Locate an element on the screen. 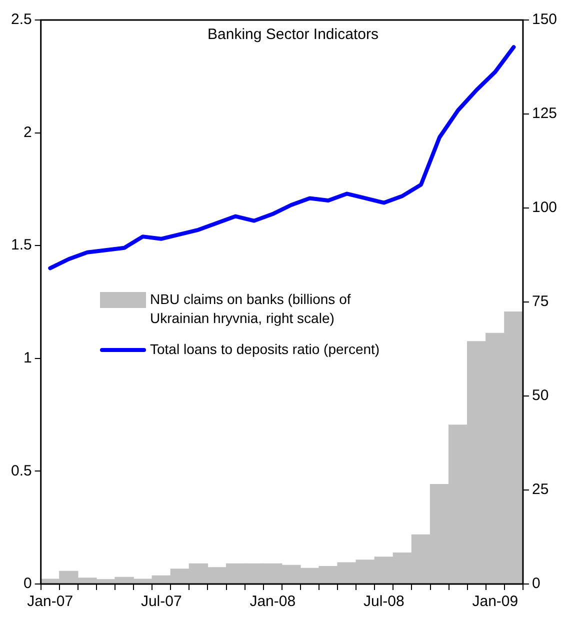  y2-tick-label: 150 is located at coordinates (545, 19).